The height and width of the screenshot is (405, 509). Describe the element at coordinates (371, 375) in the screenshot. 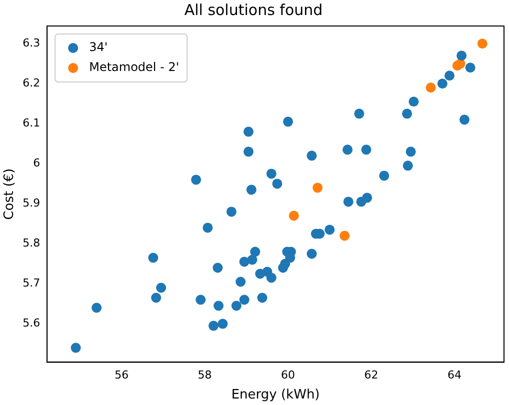

I see `x-tick-label: 62` at that location.